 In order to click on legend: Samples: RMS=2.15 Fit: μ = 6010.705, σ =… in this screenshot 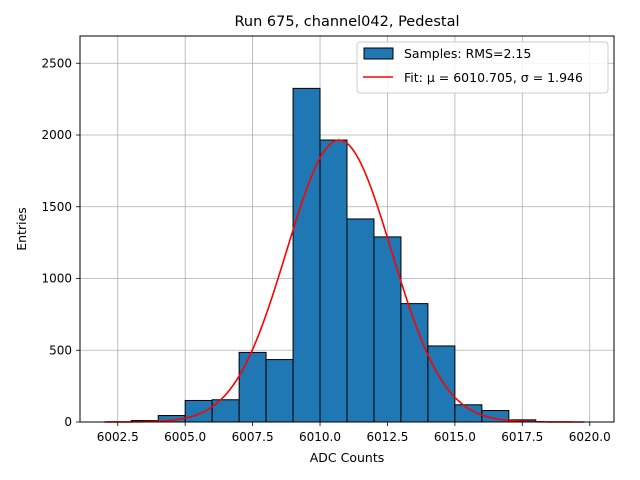, I will do `click(482, 67)`.